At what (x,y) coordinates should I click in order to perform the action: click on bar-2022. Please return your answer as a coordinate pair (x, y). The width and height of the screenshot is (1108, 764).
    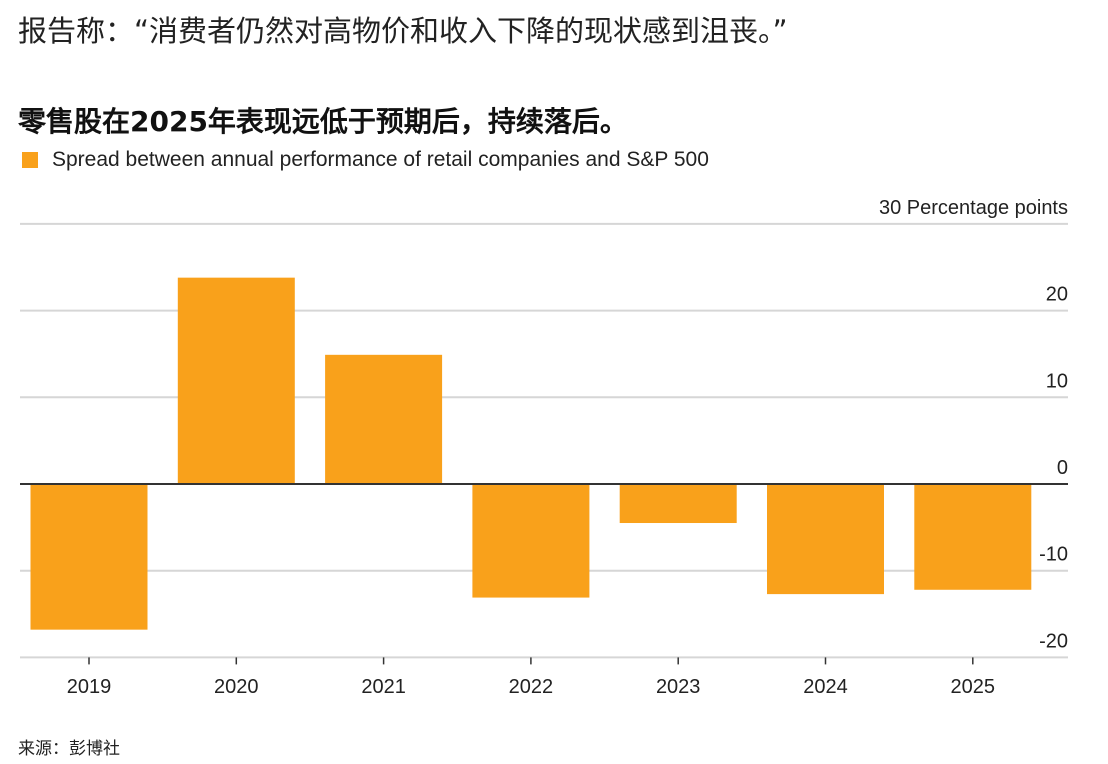
    Looking at the image, I should click on (531, 541).